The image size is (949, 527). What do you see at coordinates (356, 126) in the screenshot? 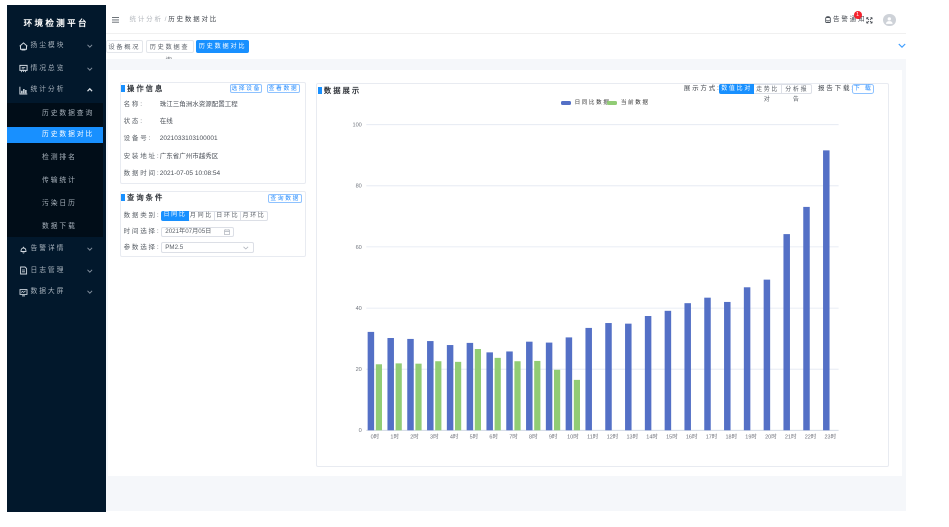
I see `svg-text: 100` at bounding box center [356, 126].